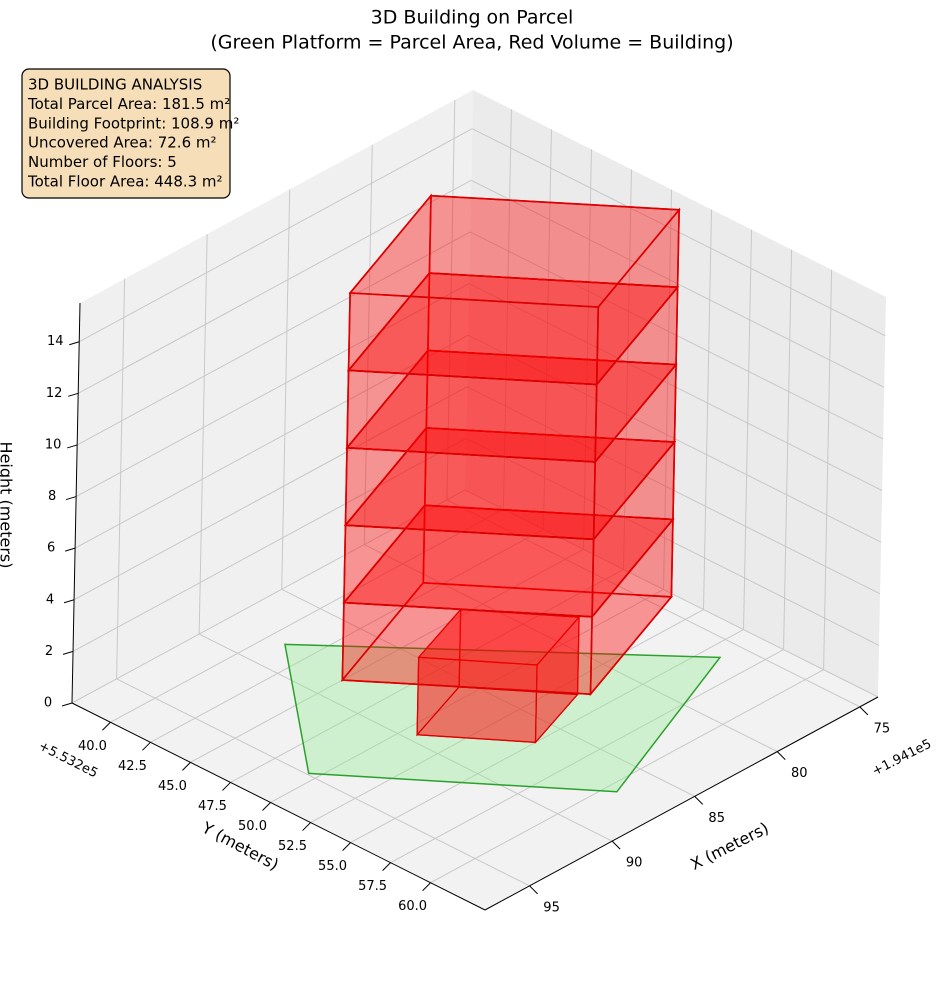 This screenshot has width=944, height=996. What do you see at coordinates (412, 906) in the screenshot?
I see `y-tick-label: 60.0` at bounding box center [412, 906].